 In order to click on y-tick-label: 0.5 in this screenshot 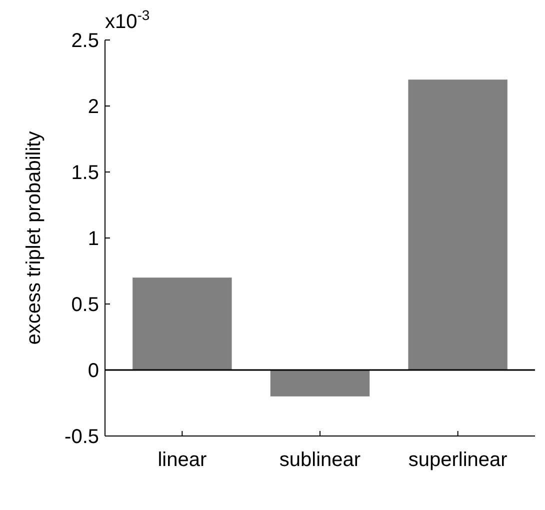, I will do `click(85, 305)`.